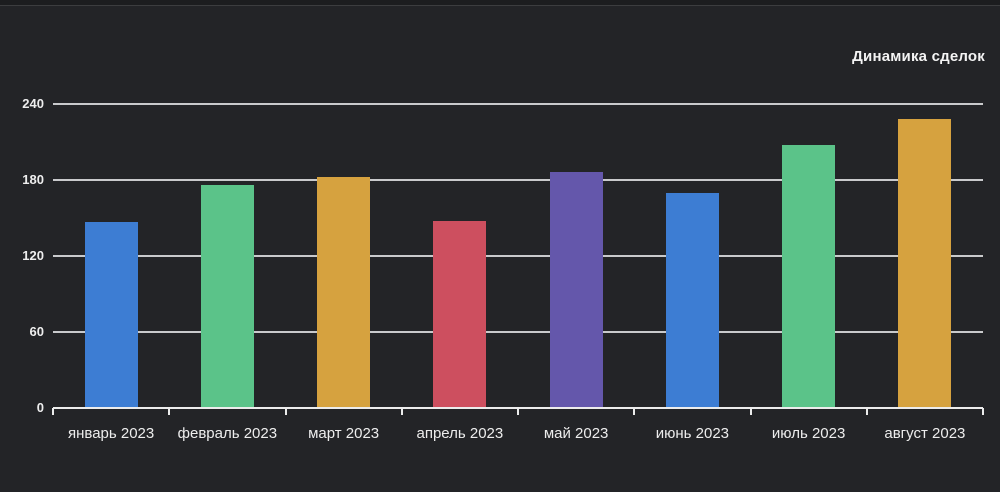 The width and height of the screenshot is (1000, 492). I want to click on y-axis-tick-label: 120, so click(33, 255).